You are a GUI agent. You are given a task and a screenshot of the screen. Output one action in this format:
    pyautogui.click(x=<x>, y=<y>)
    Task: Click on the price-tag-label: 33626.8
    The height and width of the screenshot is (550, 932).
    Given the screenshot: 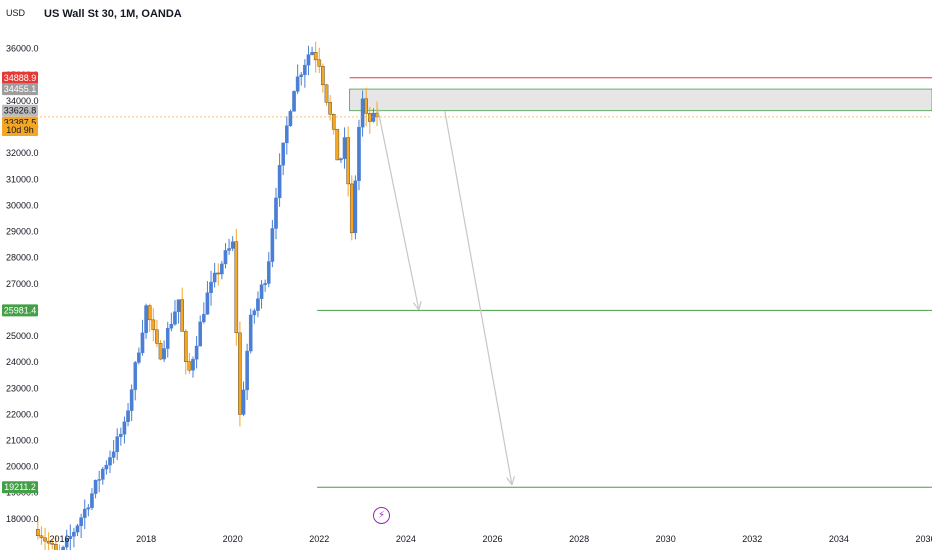 What is the action you would take?
    pyautogui.click(x=20, y=111)
    